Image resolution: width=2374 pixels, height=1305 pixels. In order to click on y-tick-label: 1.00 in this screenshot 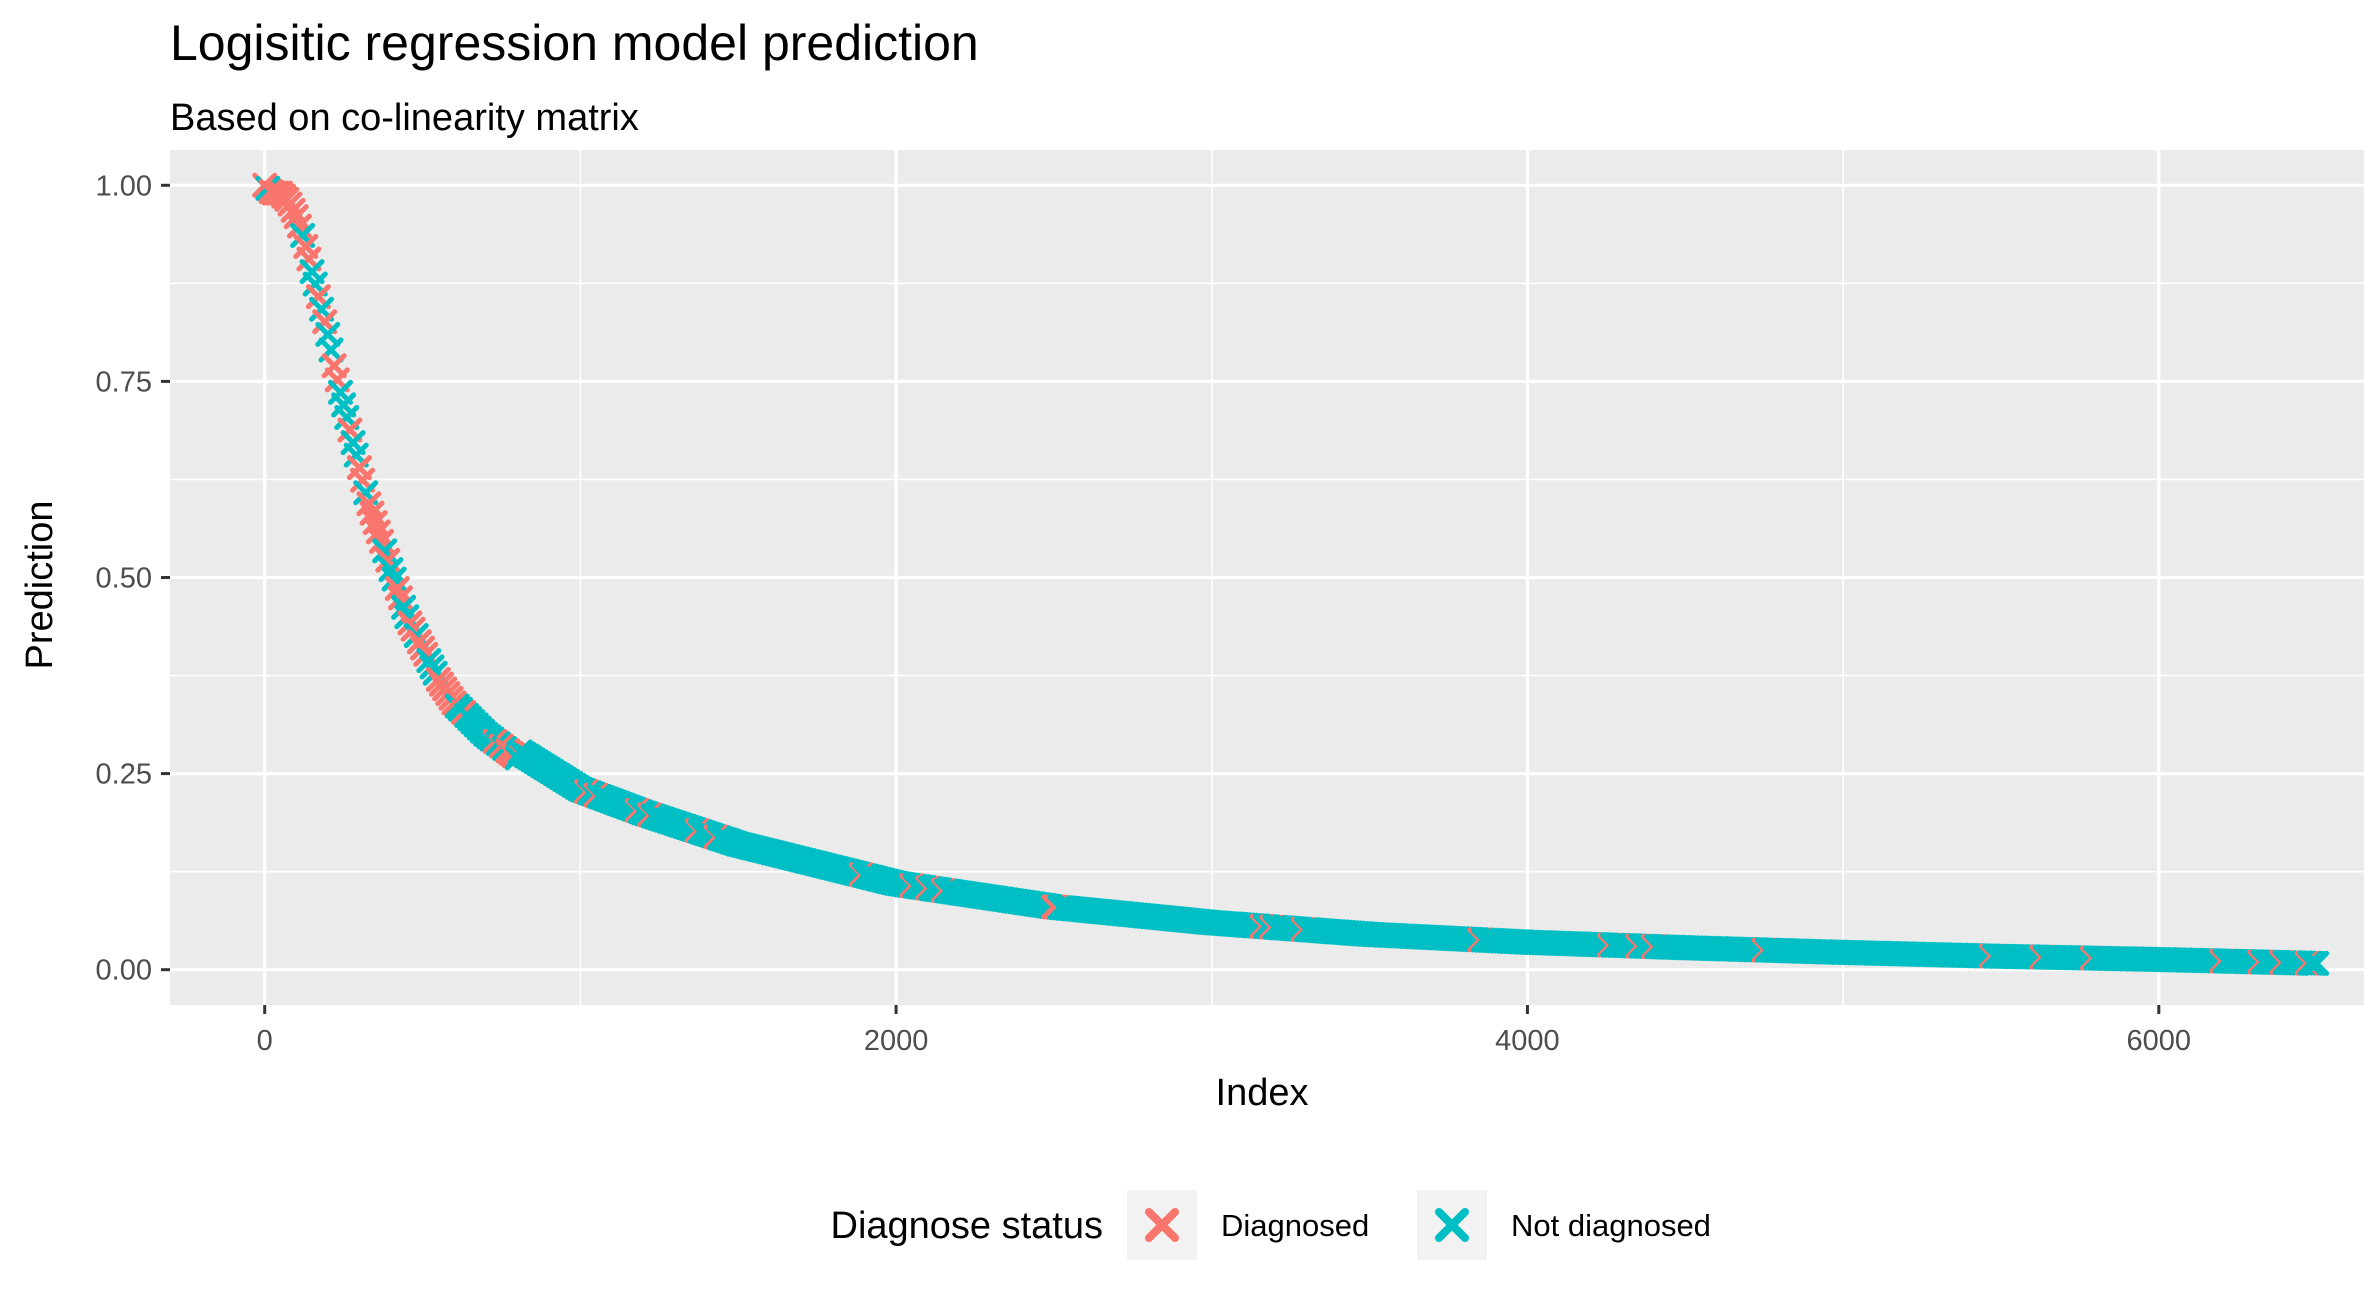, I will do `click(124, 186)`.